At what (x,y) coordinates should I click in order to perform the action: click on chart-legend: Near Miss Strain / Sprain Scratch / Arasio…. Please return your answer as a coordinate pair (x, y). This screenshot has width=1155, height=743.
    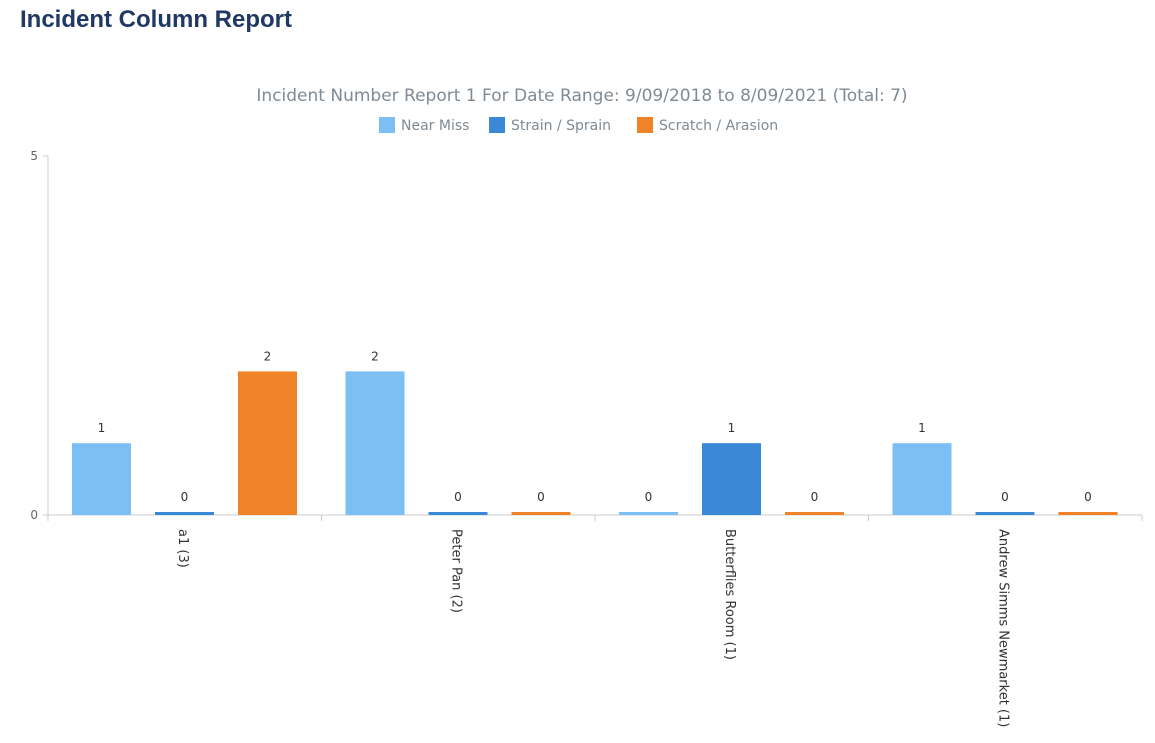
    Looking at the image, I should click on (578, 125).